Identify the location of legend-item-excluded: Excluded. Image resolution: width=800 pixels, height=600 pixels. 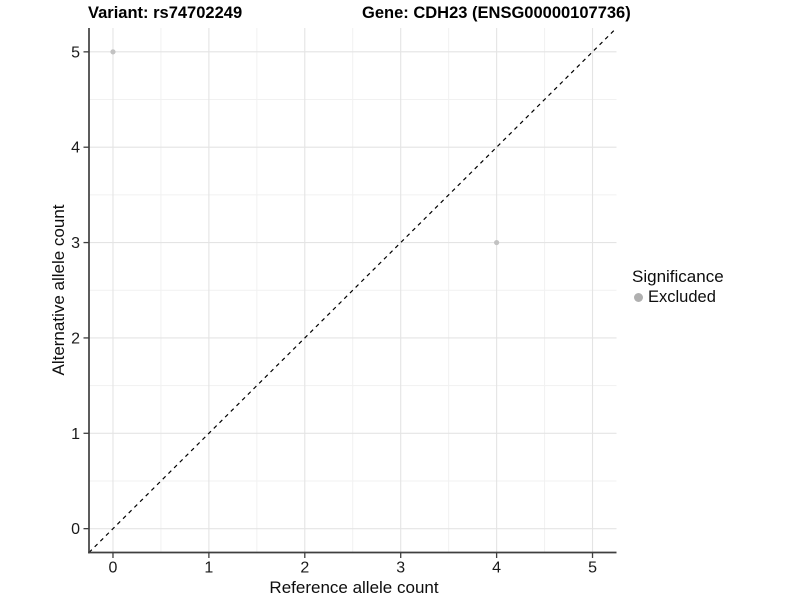
(679, 297).